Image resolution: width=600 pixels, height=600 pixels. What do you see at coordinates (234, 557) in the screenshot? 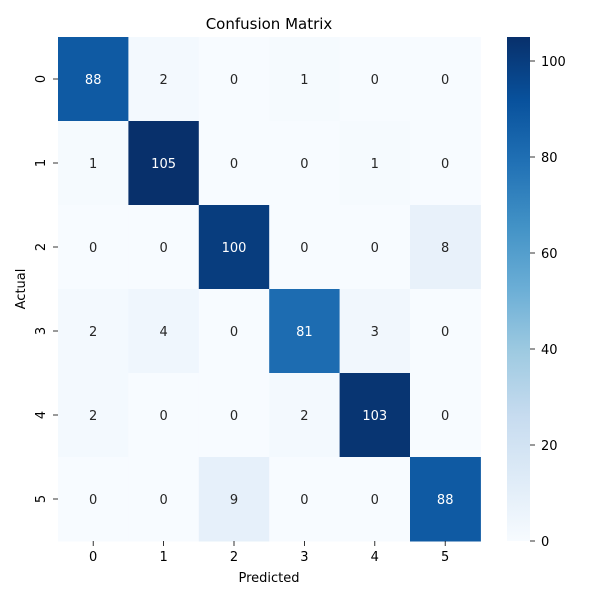
I see `x-tick-label: 2` at bounding box center [234, 557].